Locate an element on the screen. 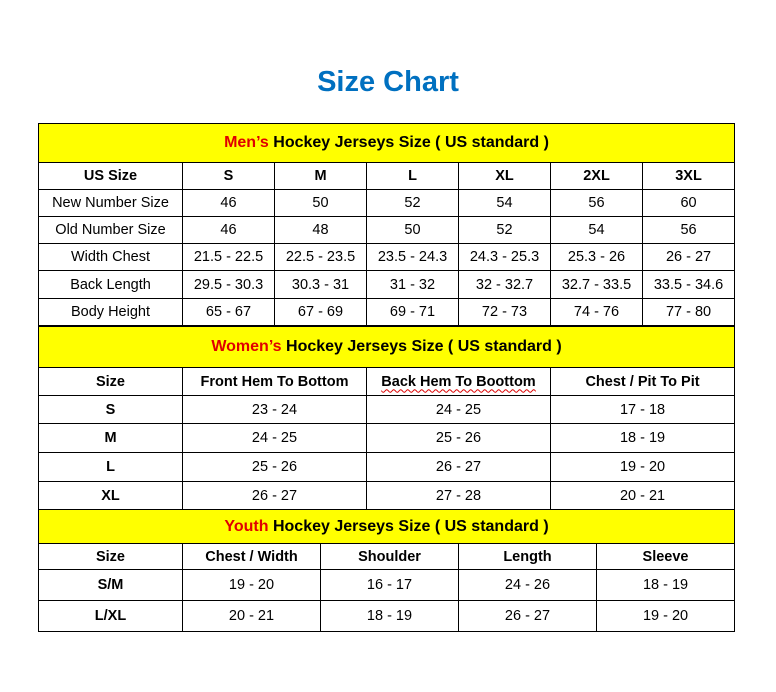 The width and height of the screenshot is (776, 692). table-row: Old Number Size 46 48 50 52 54 56 is located at coordinates (387, 230).